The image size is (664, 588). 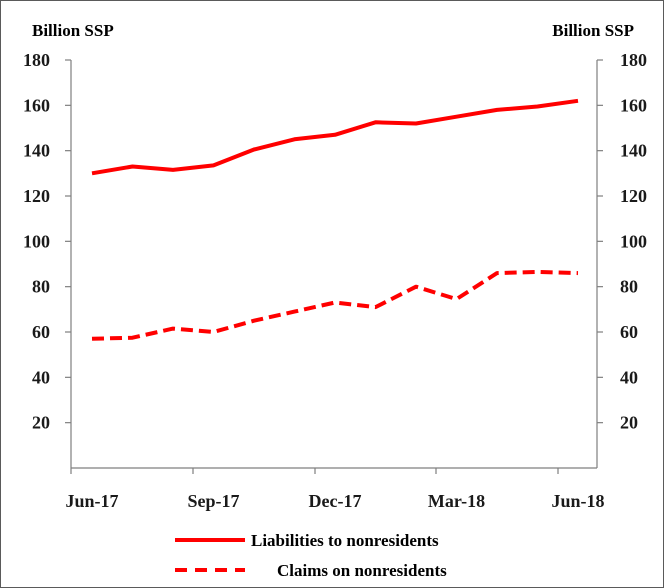 I want to click on left-y-tick-label: 100, so click(x=36, y=241).